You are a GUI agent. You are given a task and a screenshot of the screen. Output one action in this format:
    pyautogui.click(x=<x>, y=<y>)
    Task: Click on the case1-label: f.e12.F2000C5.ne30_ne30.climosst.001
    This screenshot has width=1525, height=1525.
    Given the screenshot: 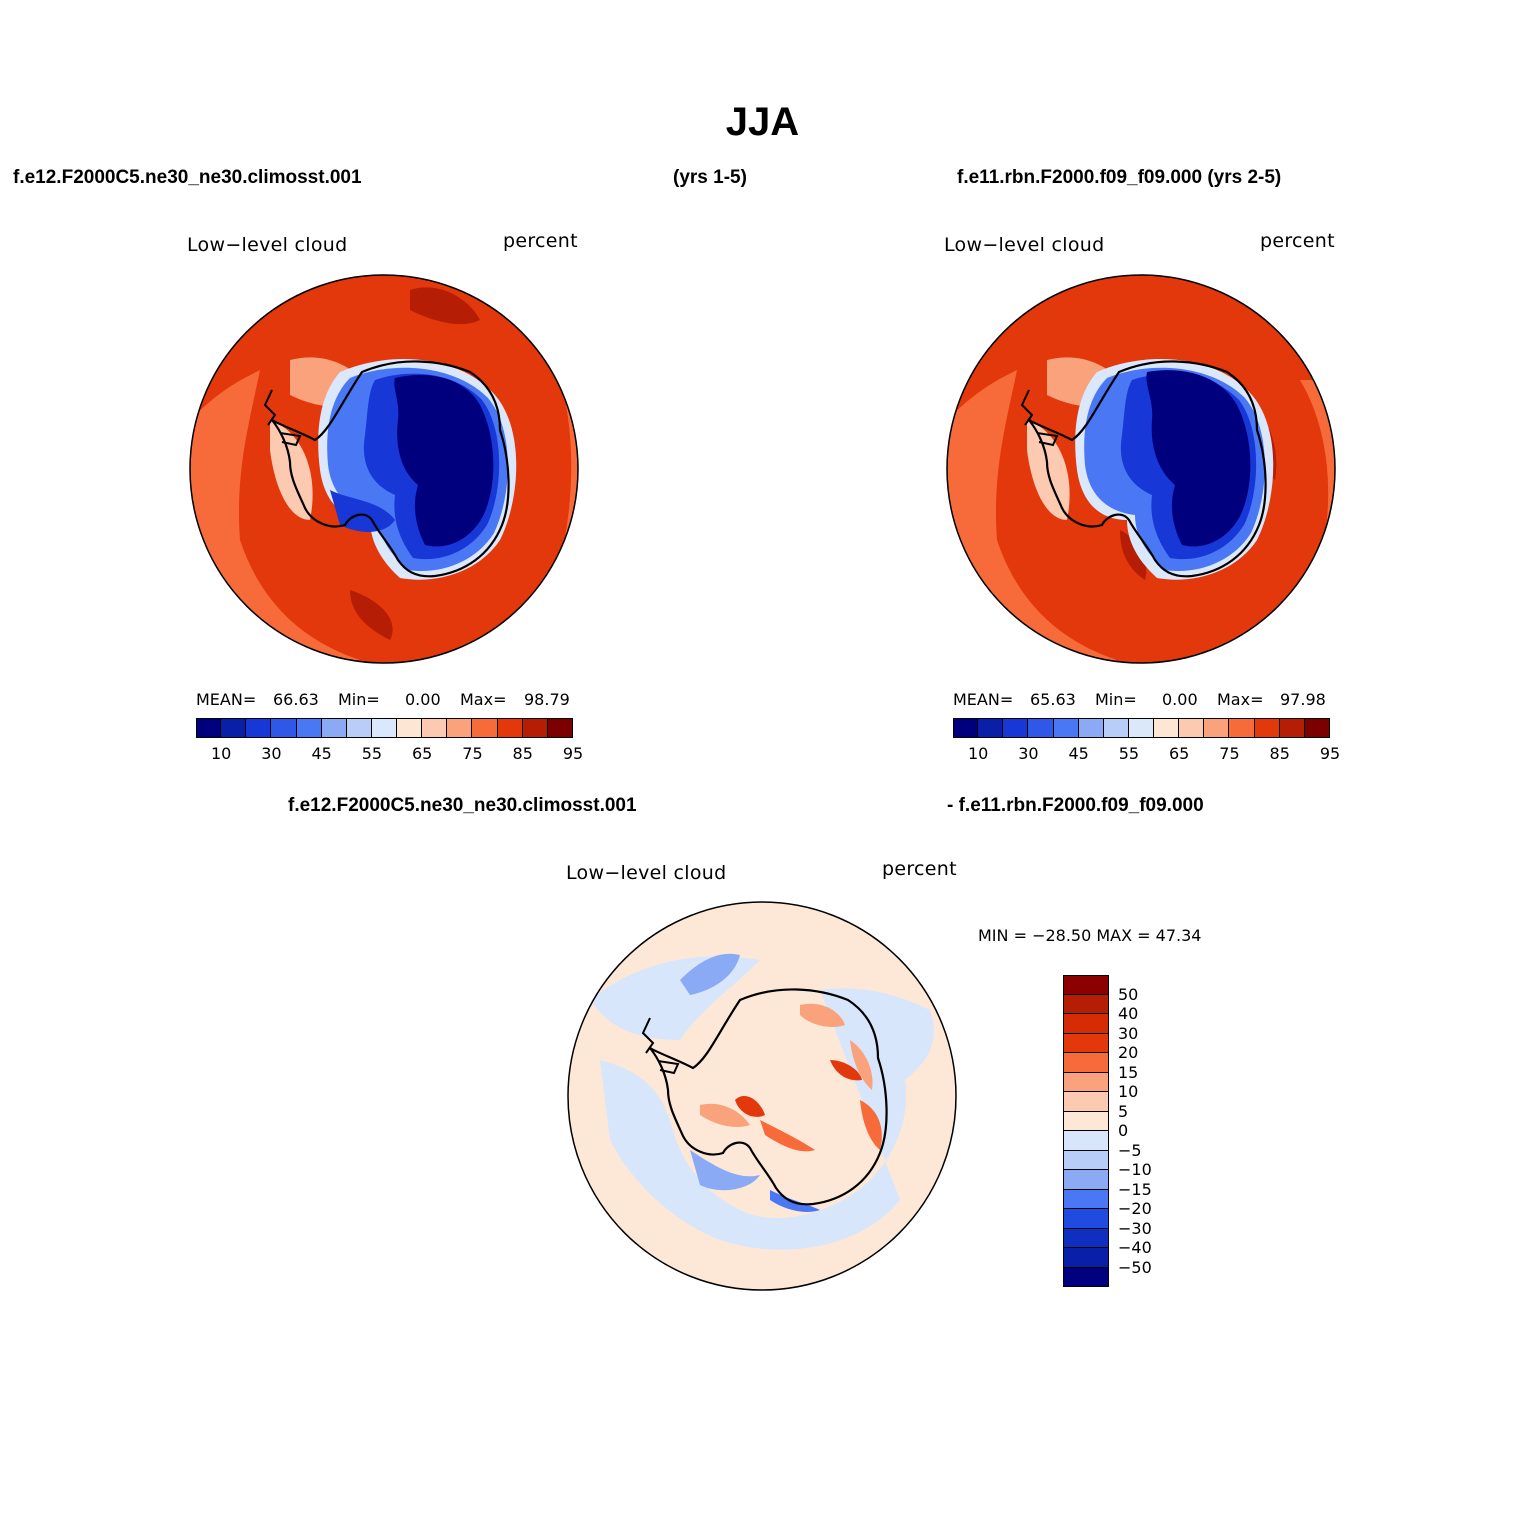 What is the action you would take?
    pyautogui.click(x=187, y=177)
    